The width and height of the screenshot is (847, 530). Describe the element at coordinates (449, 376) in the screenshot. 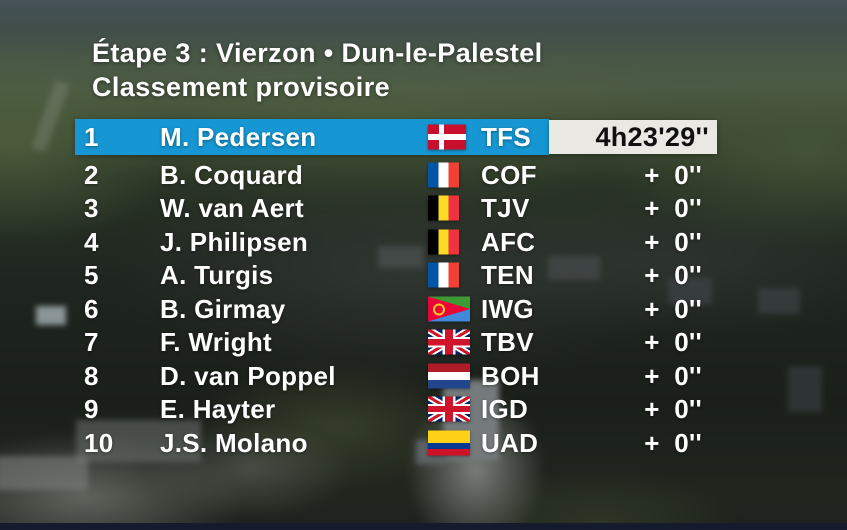

I see `netherlands-flag-icon` at that location.